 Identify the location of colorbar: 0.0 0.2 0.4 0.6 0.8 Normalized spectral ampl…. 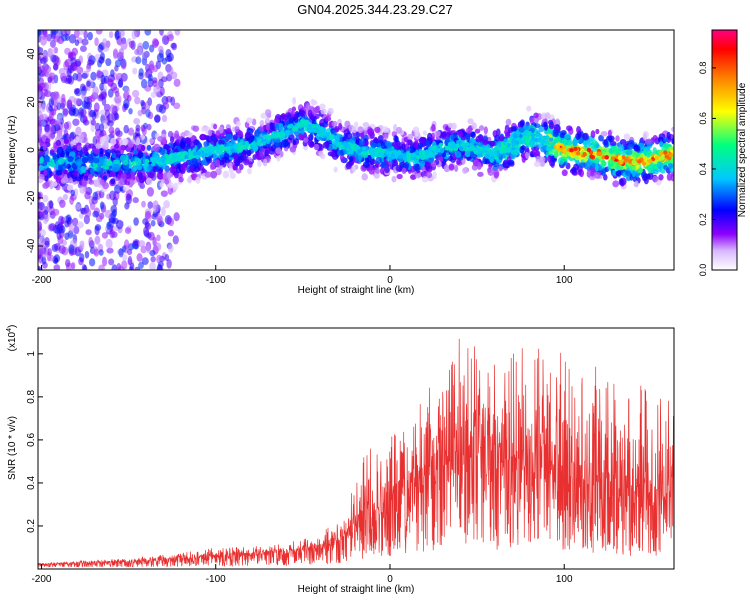
(723, 152).